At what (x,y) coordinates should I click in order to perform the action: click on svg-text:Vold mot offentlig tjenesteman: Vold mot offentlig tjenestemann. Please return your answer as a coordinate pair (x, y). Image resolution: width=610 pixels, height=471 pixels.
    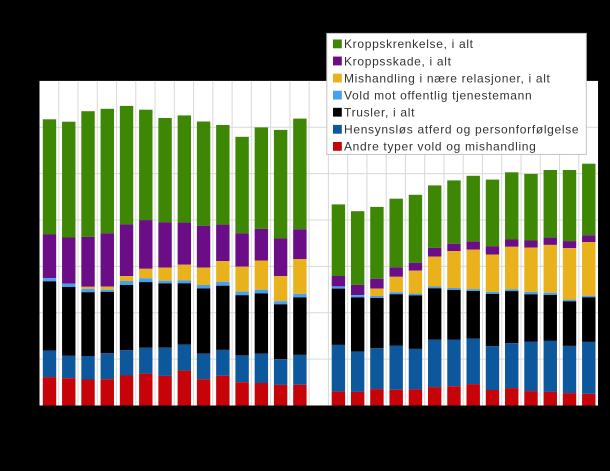
    Looking at the image, I should click on (438, 95).